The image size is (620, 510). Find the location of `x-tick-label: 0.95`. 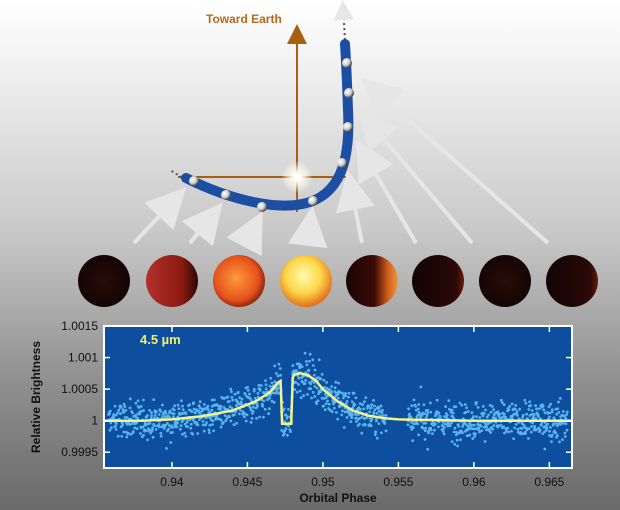

x-tick-label: 0.95 is located at coordinates (323, 482).